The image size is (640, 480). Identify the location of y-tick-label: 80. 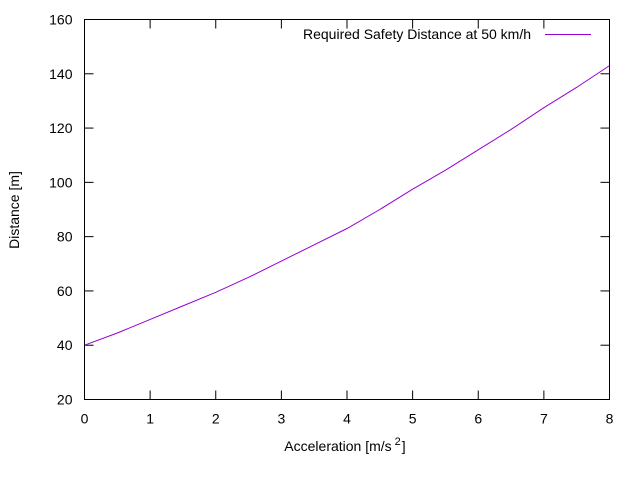
(65, 237).